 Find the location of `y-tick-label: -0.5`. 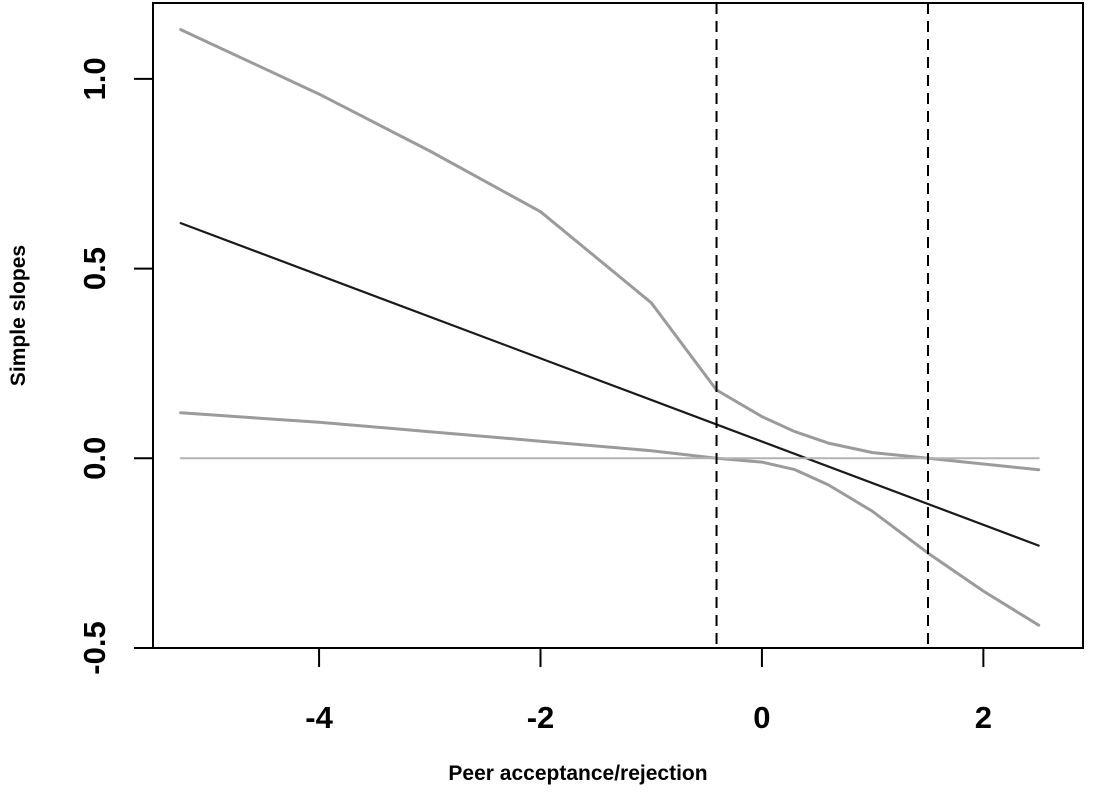

y-tick-label: -0.5 is located at coordinates (94, 647).